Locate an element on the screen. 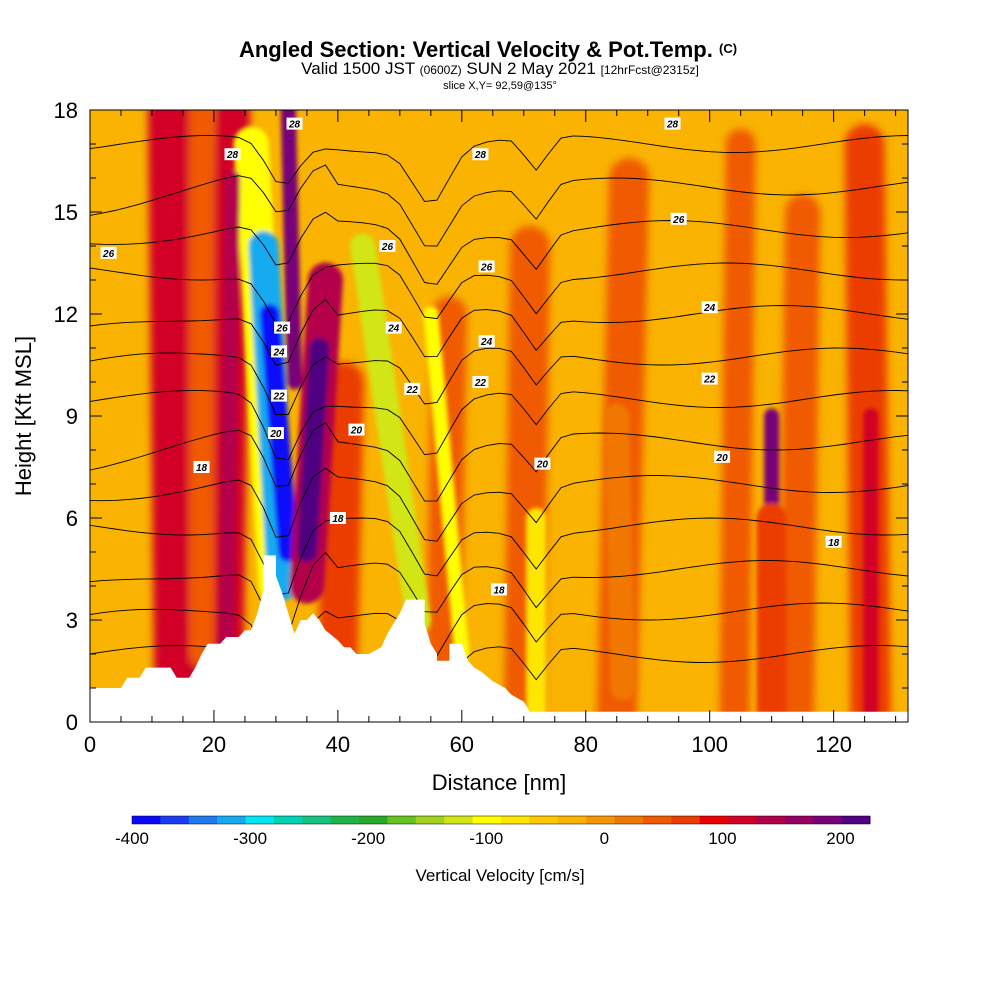 The image size is (1000, 1000). colorbar-frame is located at coordinates (501, 820).